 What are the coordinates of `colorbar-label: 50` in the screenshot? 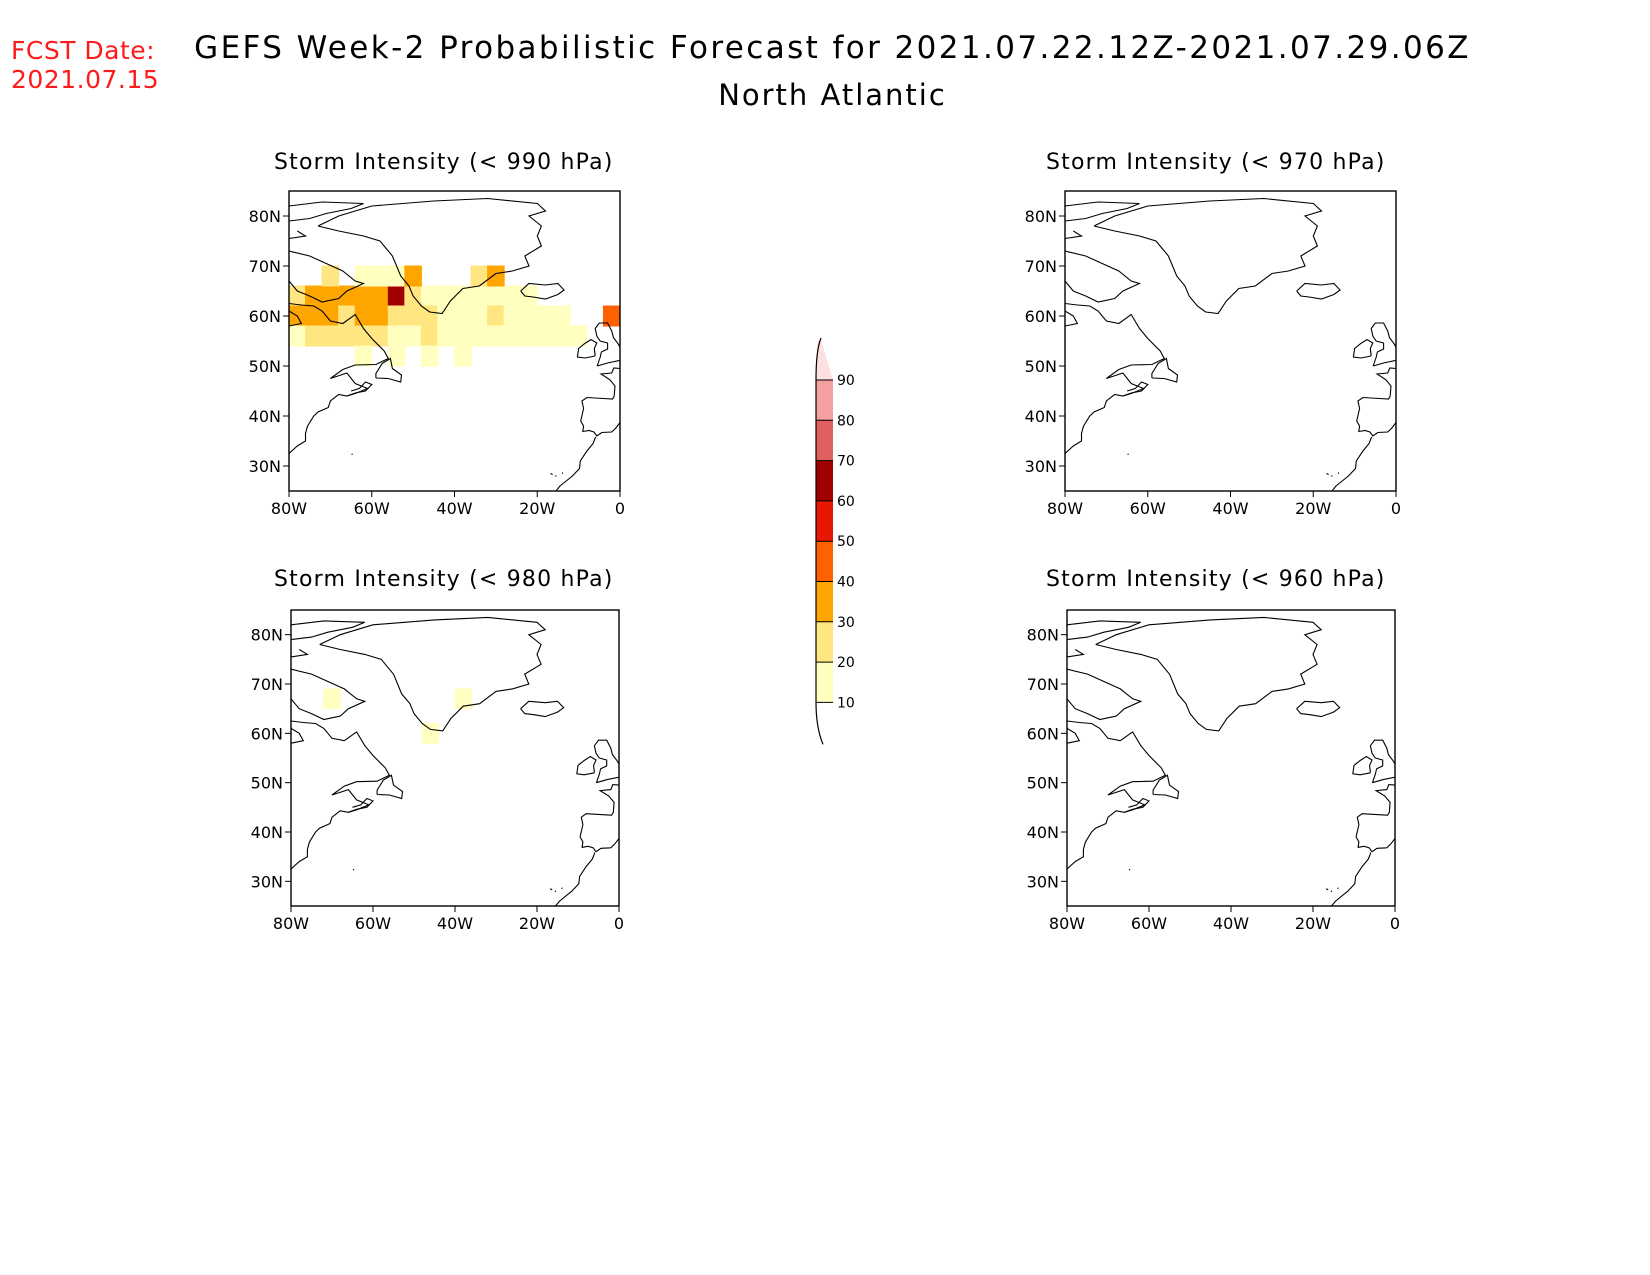 It's located at (846, 542).